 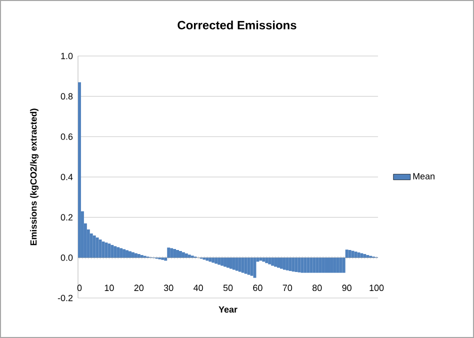 What do you see at coordinates (66, 96) in the screenshot?
I see `y-tick-label: 0.8` at bounding box center [66, 96].